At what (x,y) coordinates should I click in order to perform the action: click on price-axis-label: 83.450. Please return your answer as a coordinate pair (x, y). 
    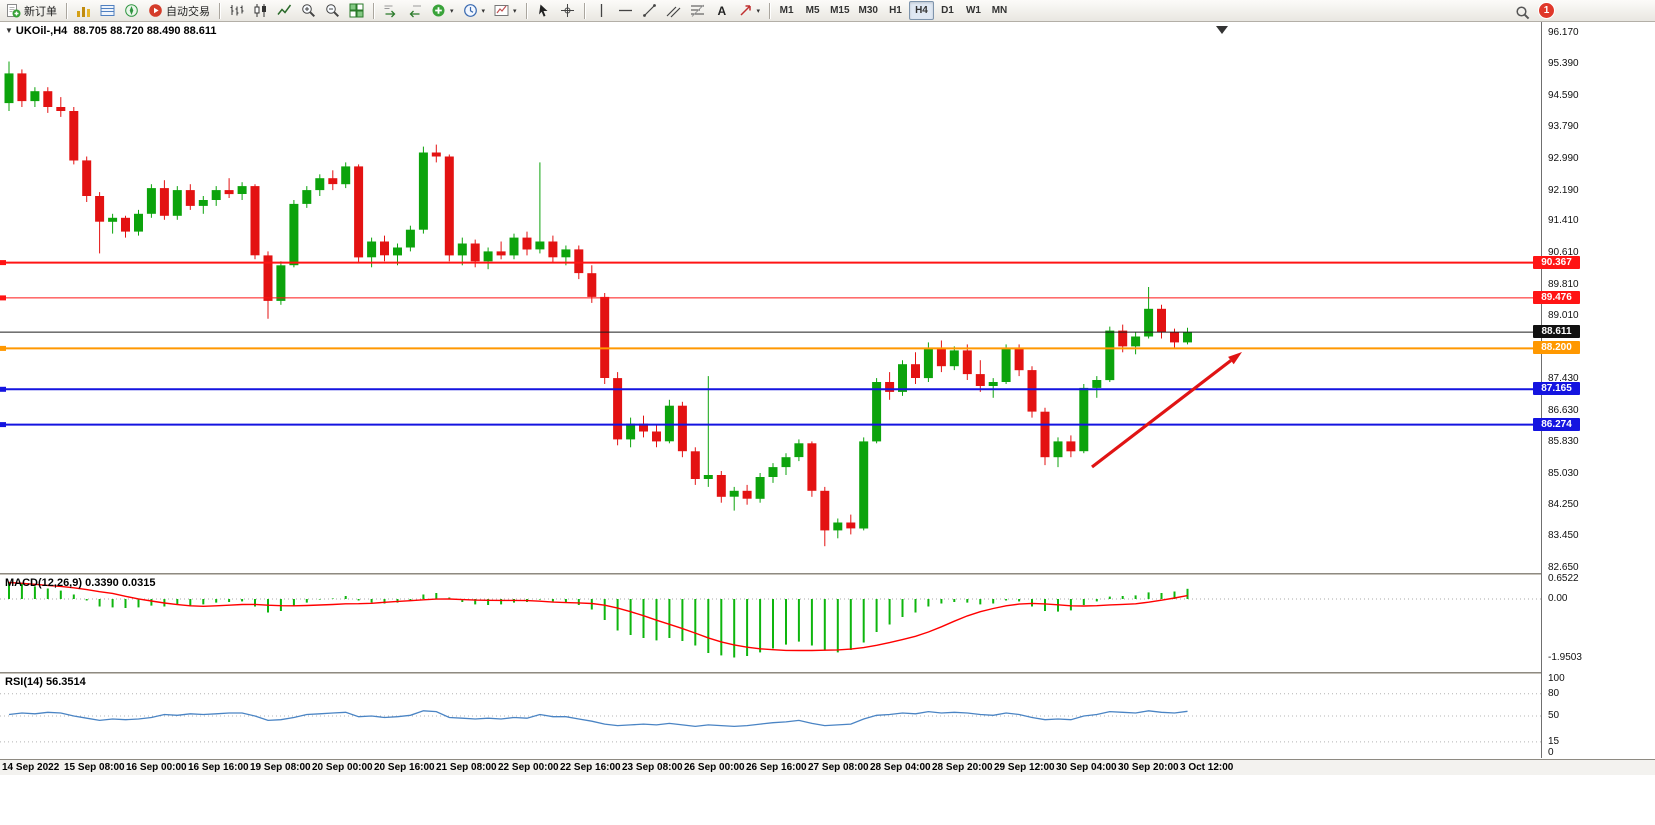
    Looking at the image, I should click on (1563, 536).